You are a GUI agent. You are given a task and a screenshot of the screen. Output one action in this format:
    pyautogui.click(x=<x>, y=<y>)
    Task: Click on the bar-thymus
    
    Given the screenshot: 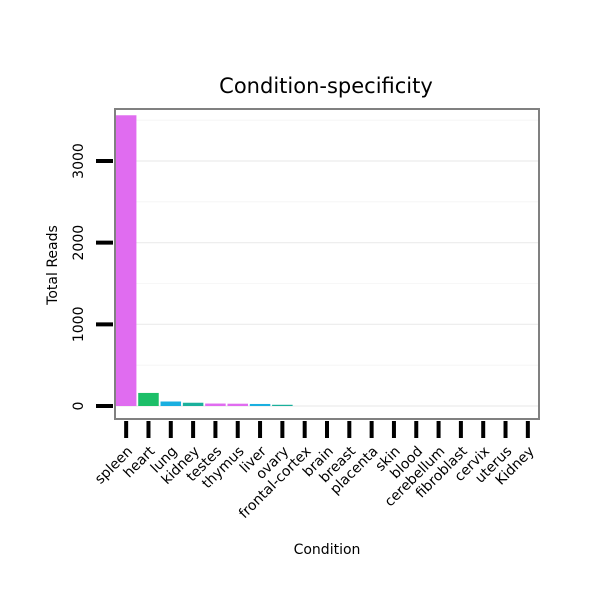 What is the action you would take?
    pyautogui.click(x=238, y=404)
    